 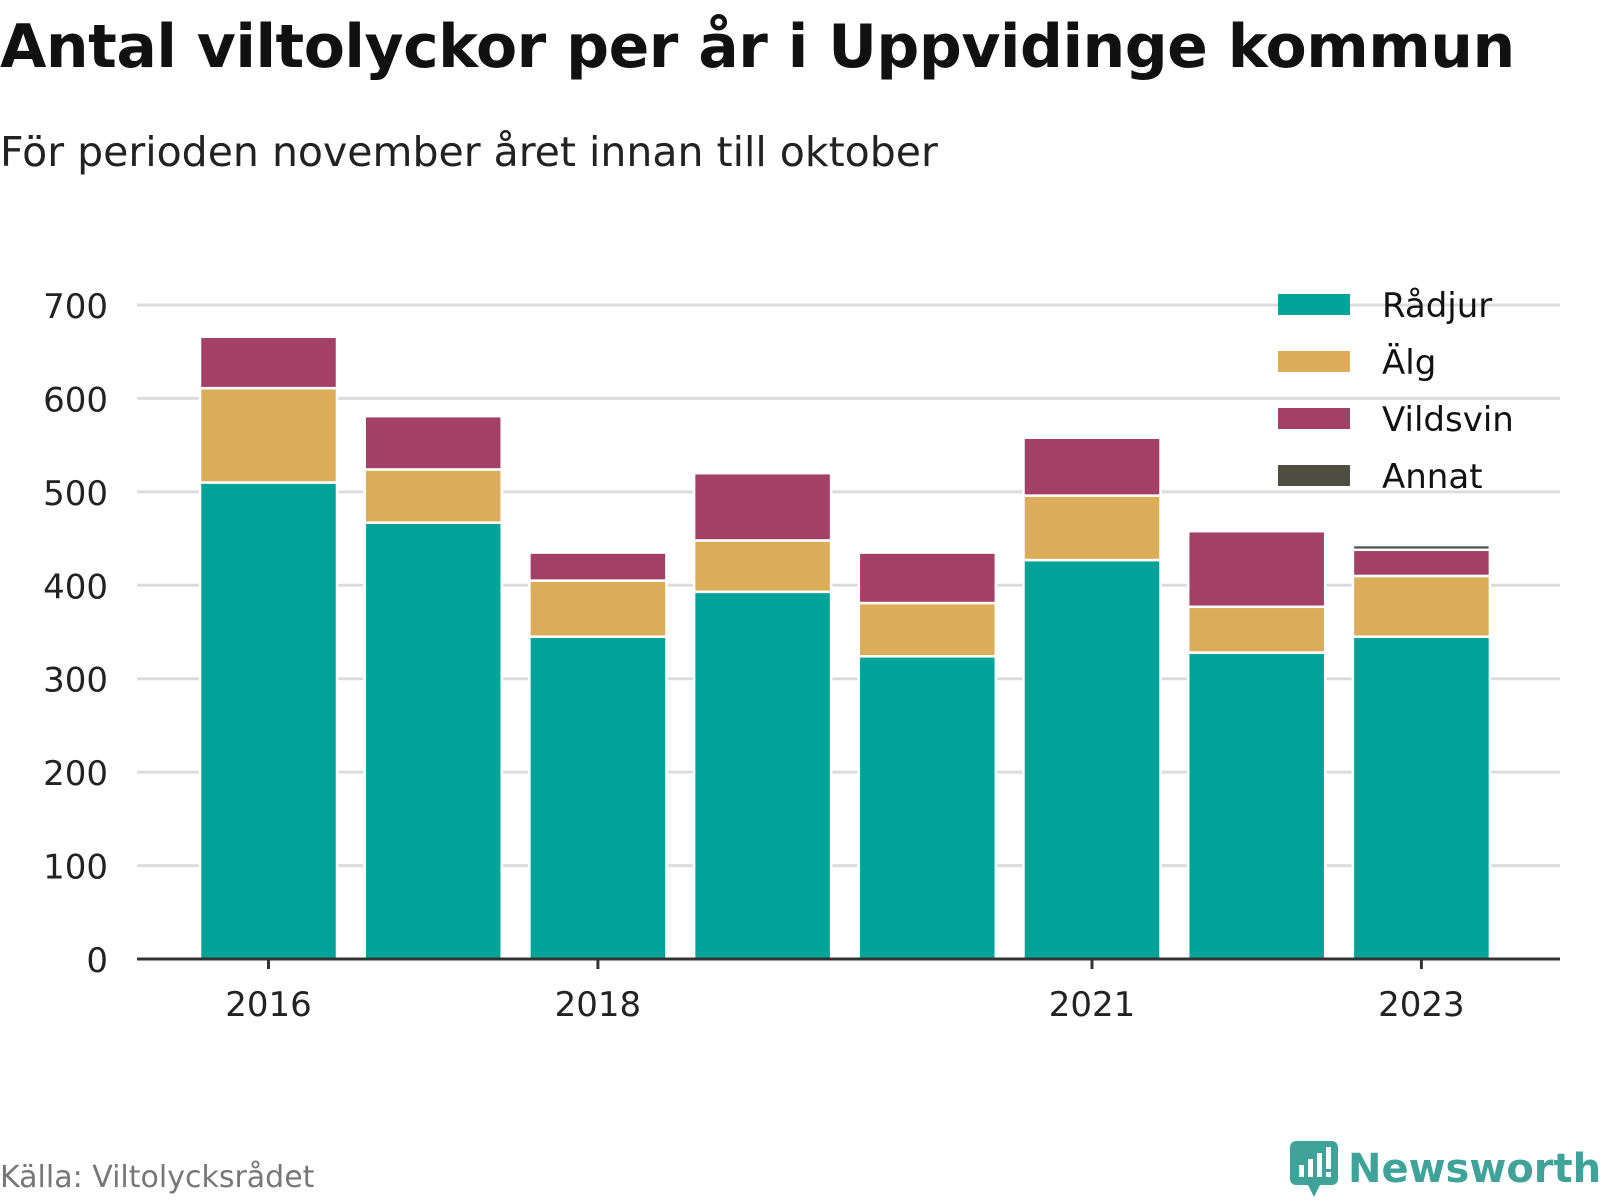 What do you see at coordinates (75, 634) in the screenshot?
I see `y-axis-tick-labels: 0 100 200 300 400 500 600 700` at bounding box center [75, 634].